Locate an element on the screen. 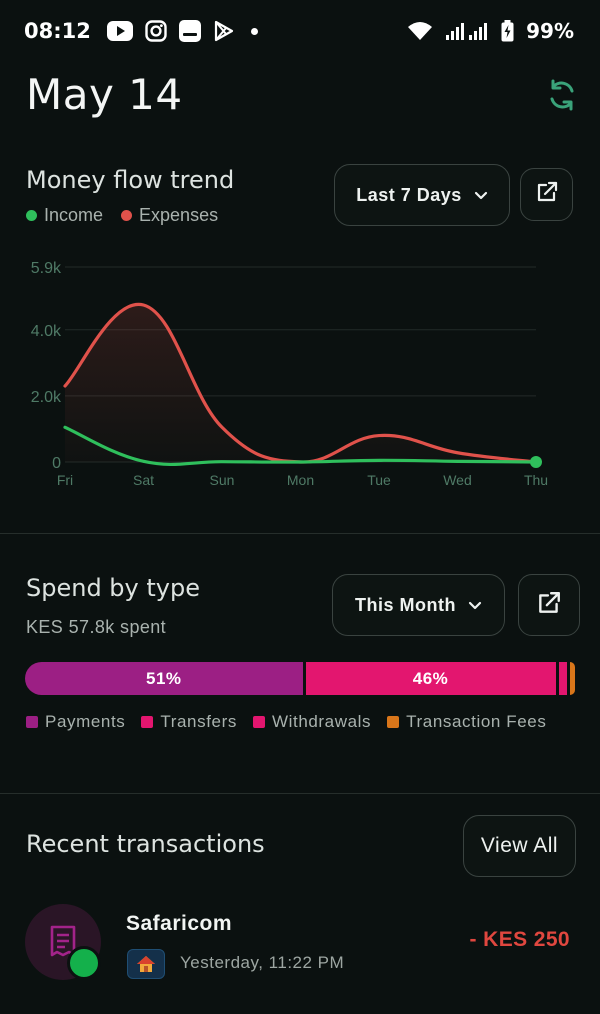 The width and height of the screenshot is (600, 1014). legend-payments: Payments is located at coordinates (75, 722).